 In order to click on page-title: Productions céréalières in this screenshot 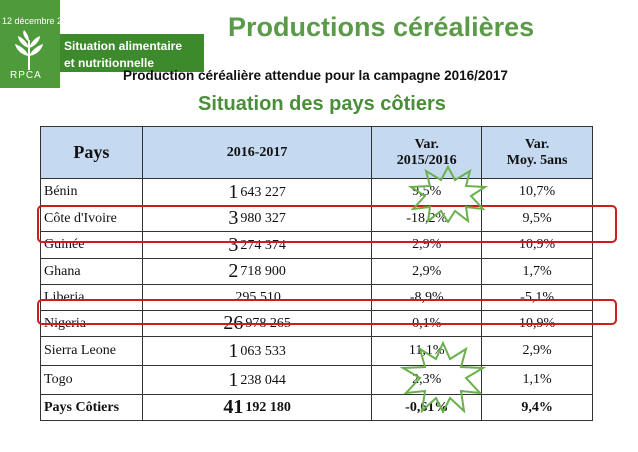, I will do `click(381, 27)`.